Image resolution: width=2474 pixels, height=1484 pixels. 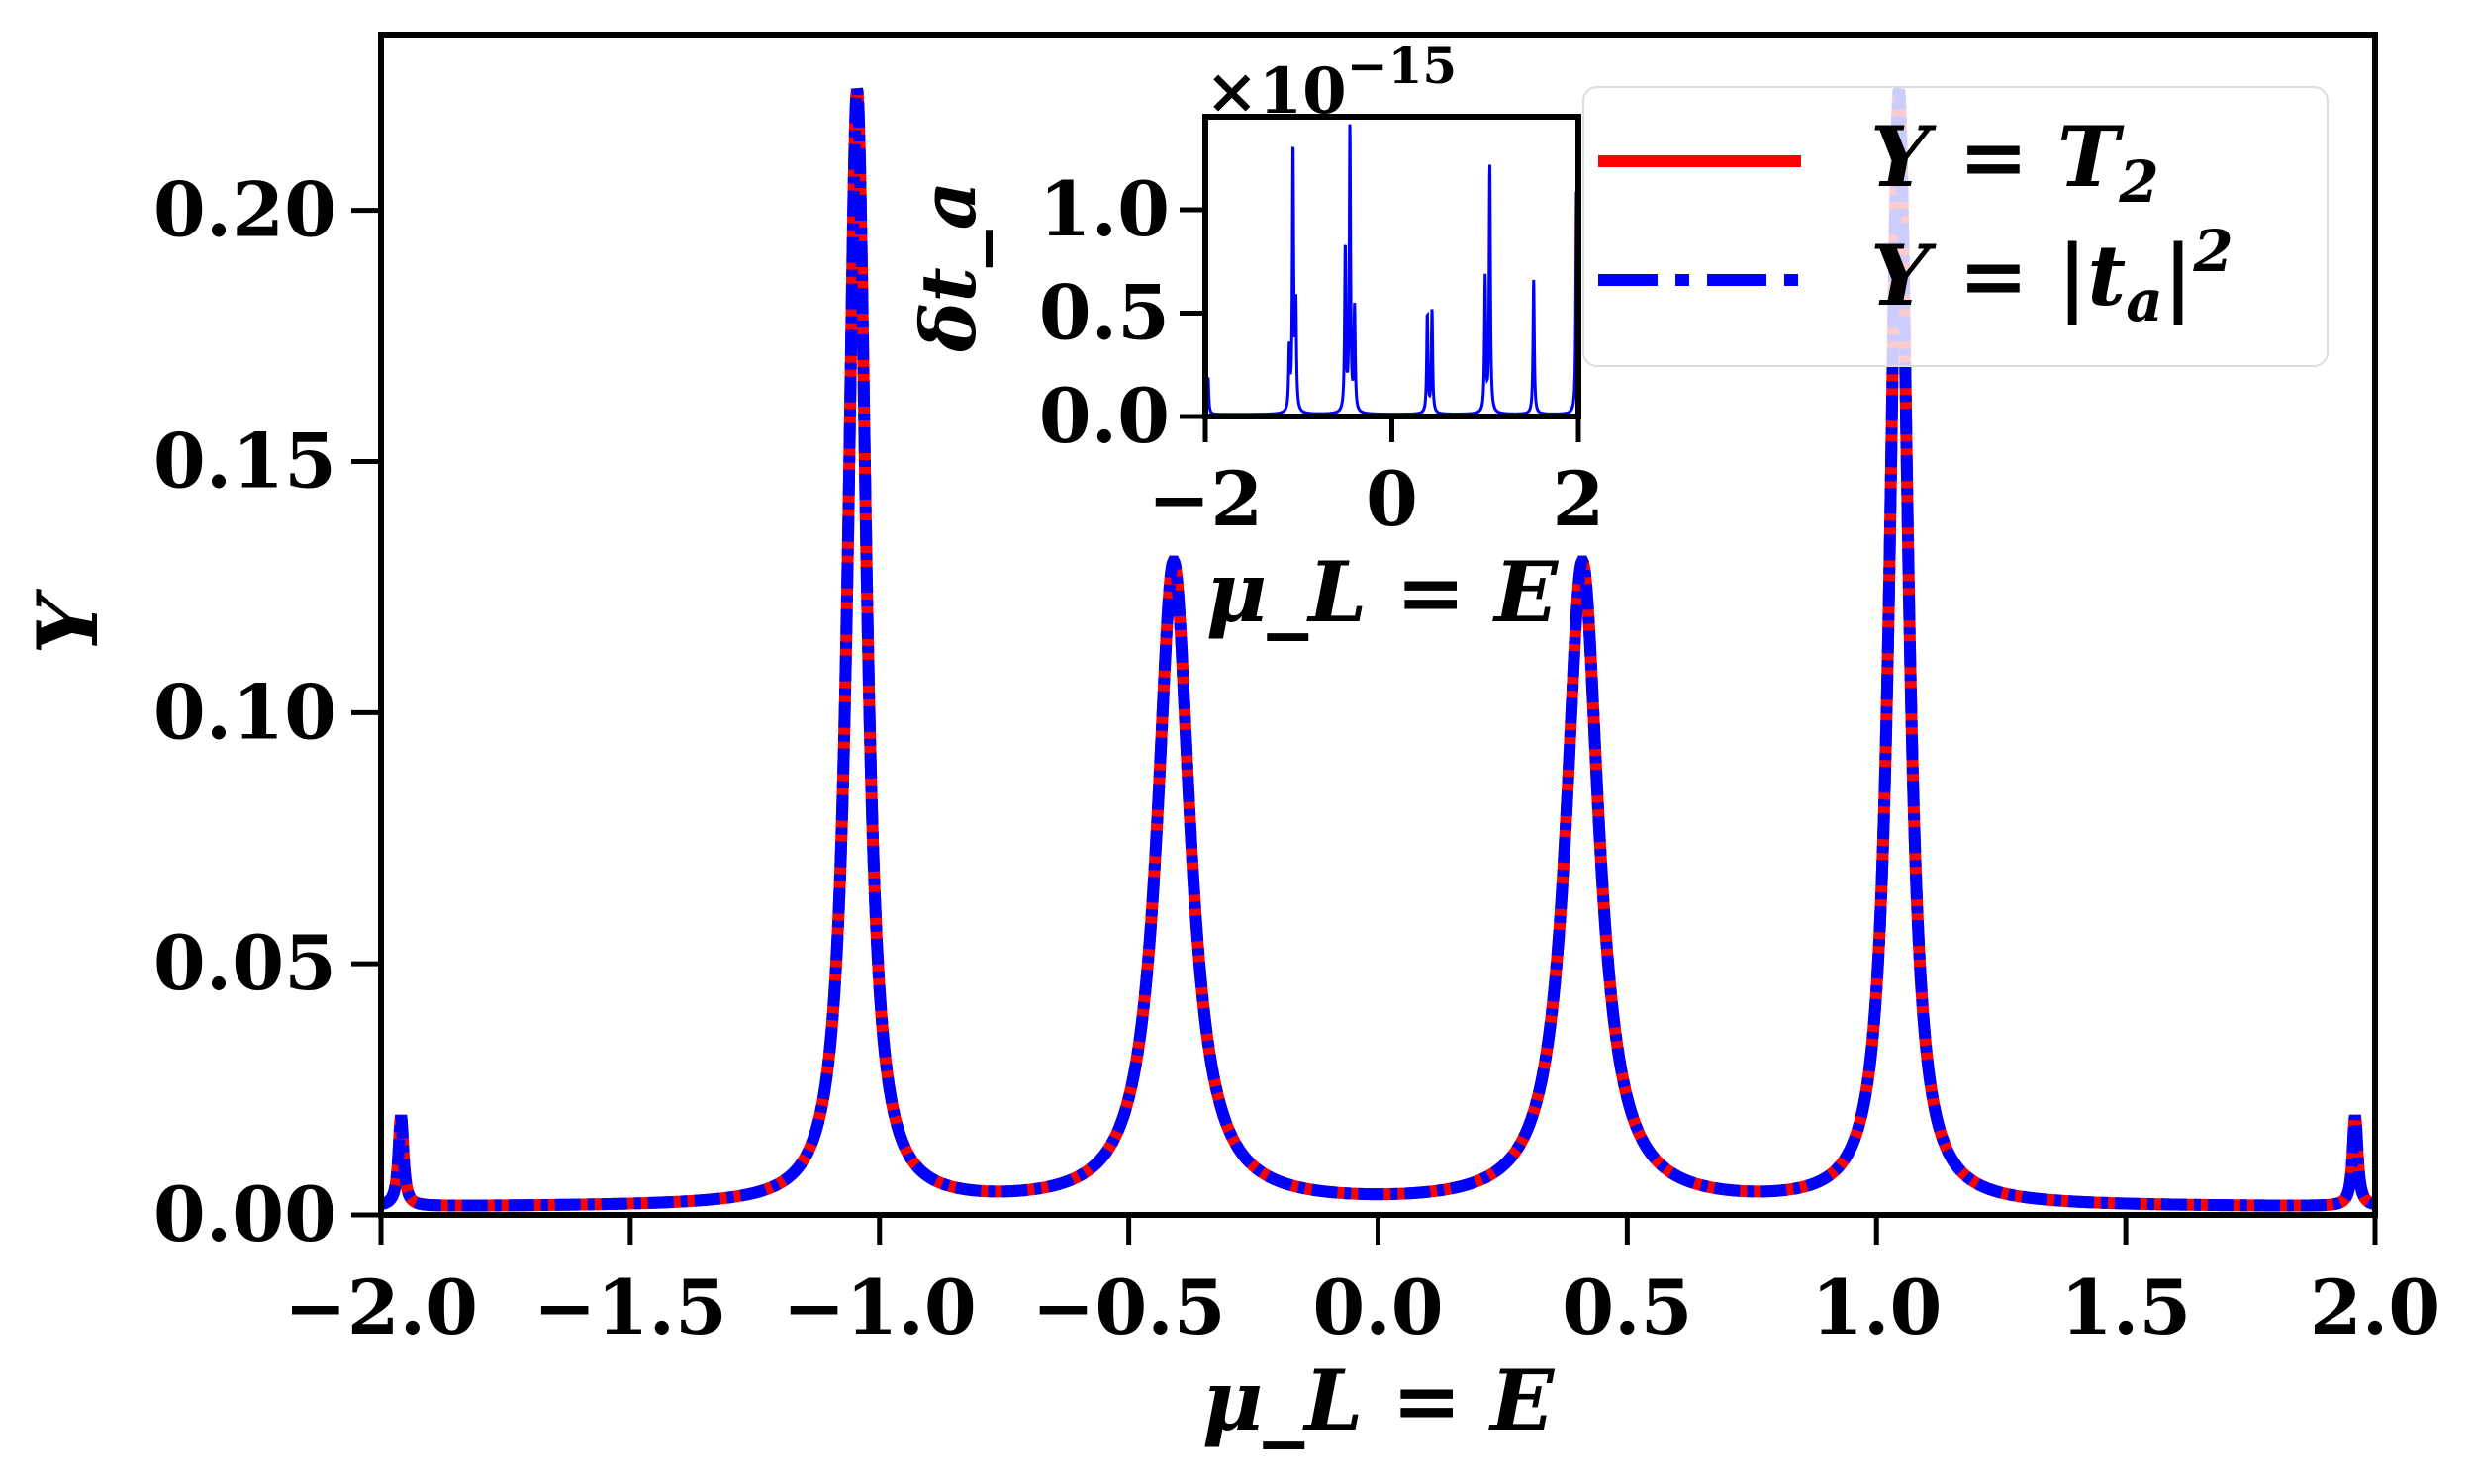 I want to click on main-x-ticks: −2.0 −1.5 −1.0 −0.5 0.0 0.5 1.0 1.5 2.0, so click(x=1362, y=1283).